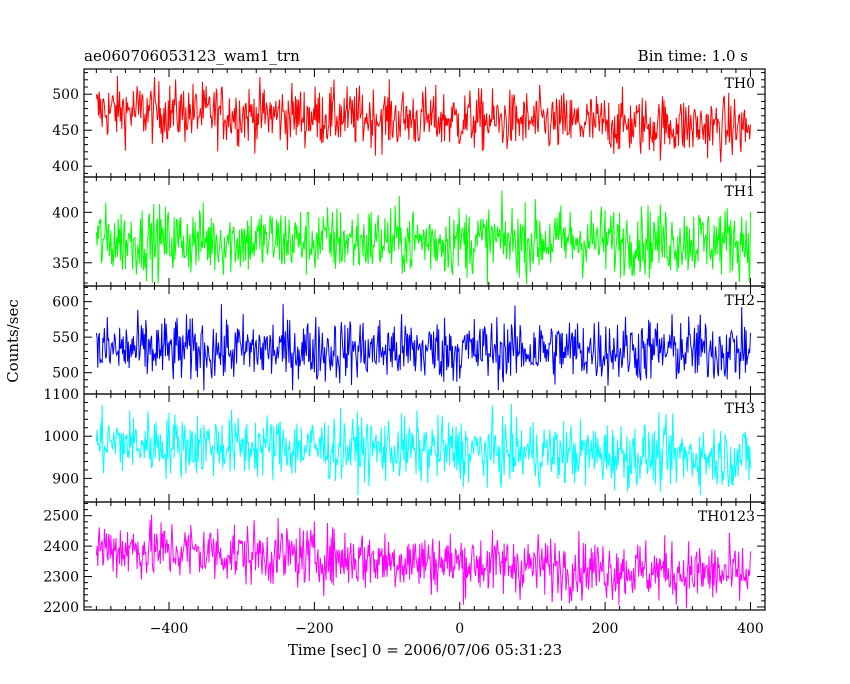 The image size is (850, 684). I want to click on figure-title: ae060706053123_wam1_trn, so click(192, 56).